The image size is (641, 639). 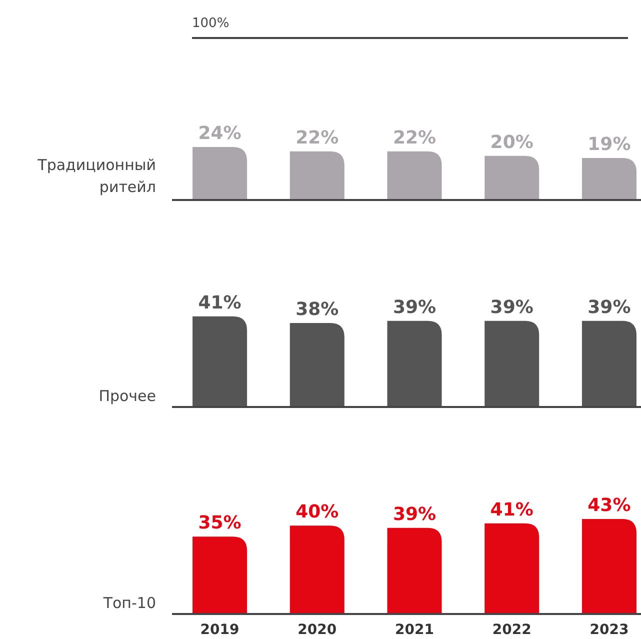 What do you see at coordinates (512, 630) in the screenshot?
I see `x-tick-label: 2022` at bounding box center [512, 630].